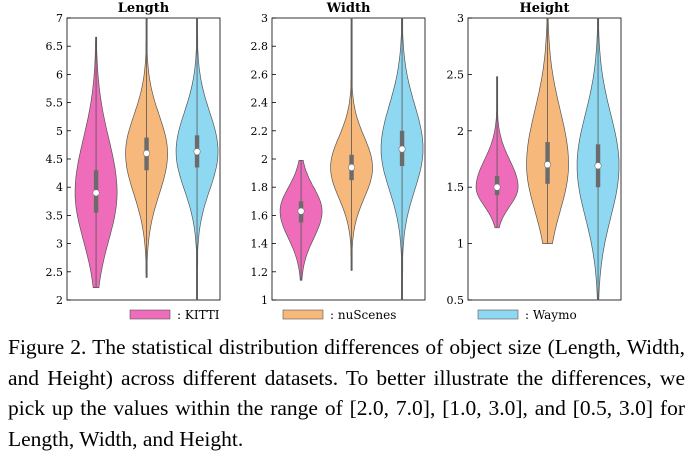 Image resolution: width=693 pixels, height=463 pixels. What do you see at coordinates (260, 46) in the screenshot?
I see `y-tick-label: 2.8` at bounding box center [260, 46].